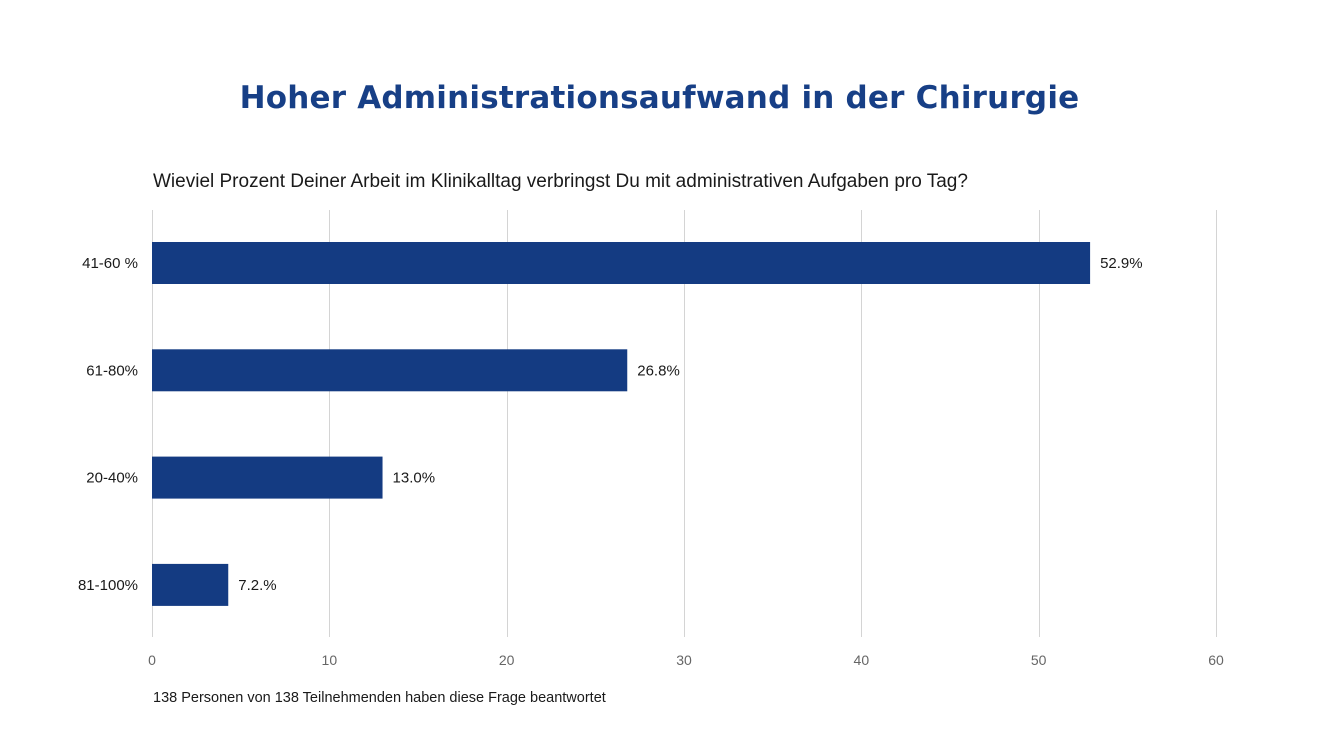 Image resolution: width=1319 pixels, height=737 pixels. I want to click on category-label: 41-60 %, so click(110, 263).